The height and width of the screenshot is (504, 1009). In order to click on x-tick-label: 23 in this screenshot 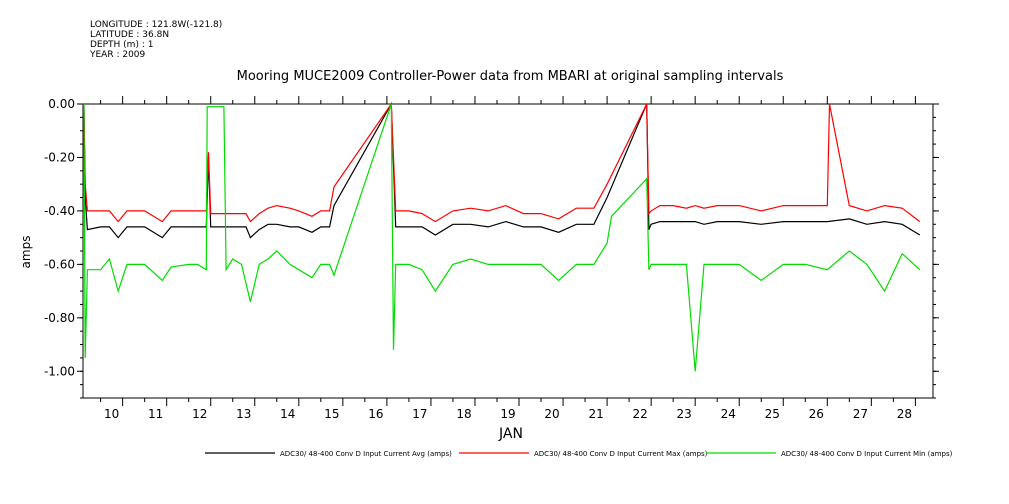, I will do `click(684, 414)`.